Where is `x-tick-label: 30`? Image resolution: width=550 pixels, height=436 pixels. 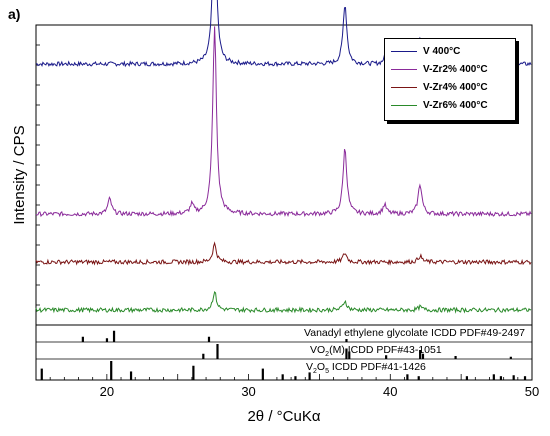 x-tick-label: 30 is located at coordinates (248, 391).